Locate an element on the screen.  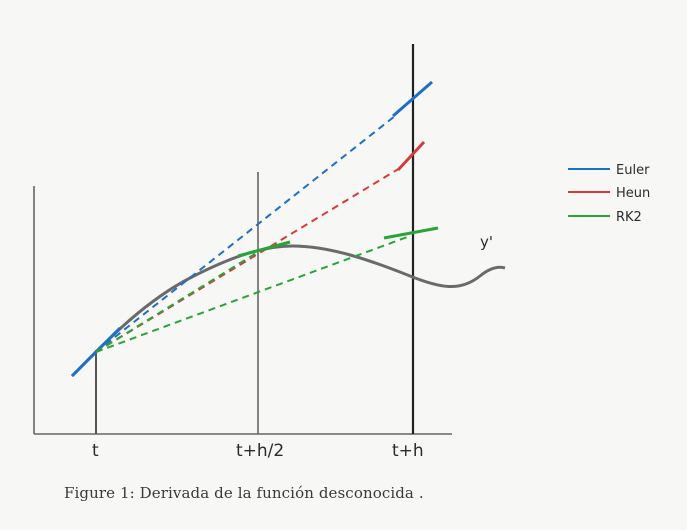
legend: Euler Heun RK2 is located at coordinates (609, 194).